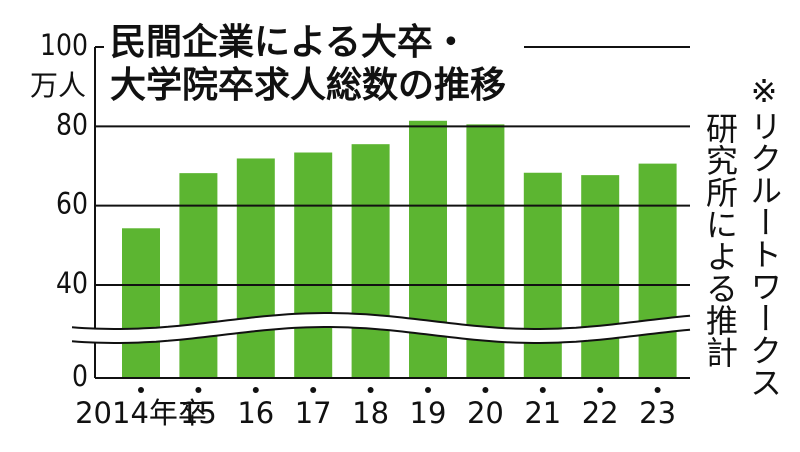  What do you see at coordinates (600, 413) in the screenshot?
I see `x-tick-label: 22` at bounding box center [600, 413].